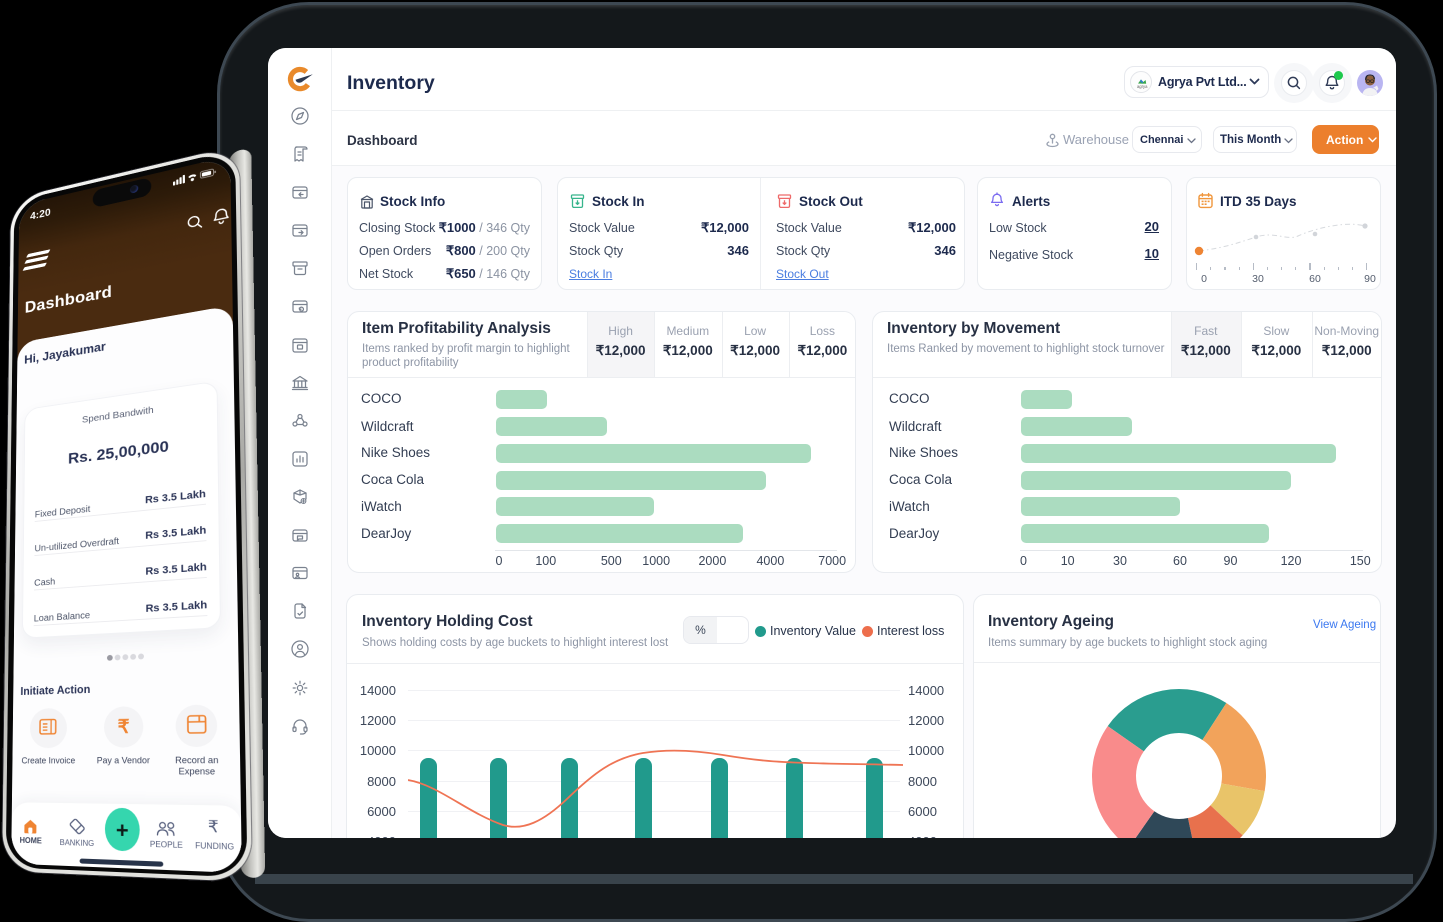 This screenshot has height=922, width=1443. I want to click on svg-text: agrya, so click(1142, 86).